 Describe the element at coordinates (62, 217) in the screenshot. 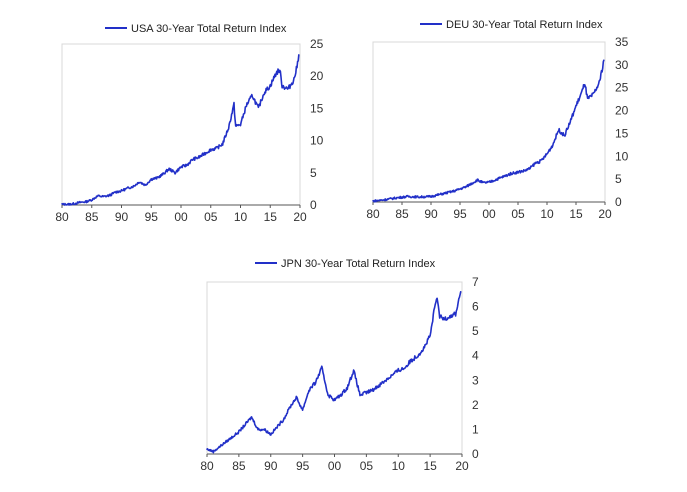

I see `usa-x-tick-label: 80` at that location.